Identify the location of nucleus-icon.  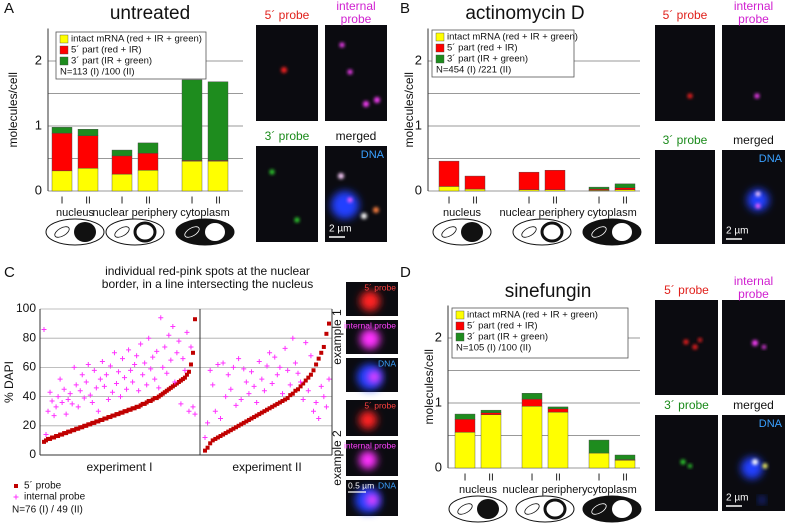
(552, 232).